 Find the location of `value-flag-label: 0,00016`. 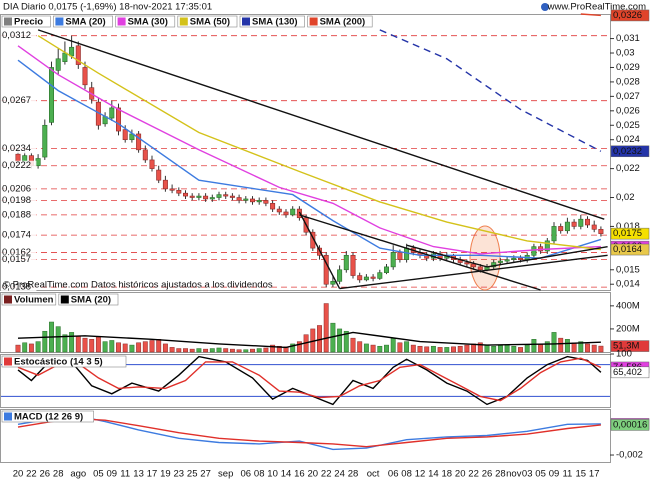

value-flag-label: 0,00016 is located at coordinates (630, 424).